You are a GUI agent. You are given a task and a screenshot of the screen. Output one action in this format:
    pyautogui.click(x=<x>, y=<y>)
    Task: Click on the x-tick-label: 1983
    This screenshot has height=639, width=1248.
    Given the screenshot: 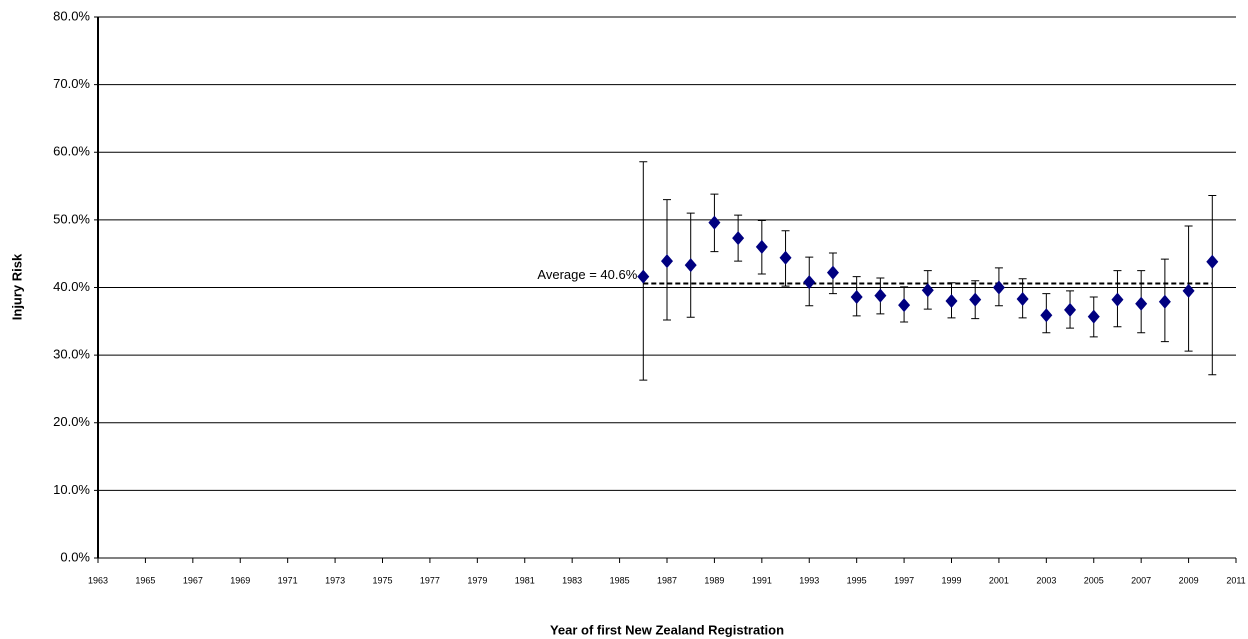 What is the action you would take?
    pyautogui.click(x=572, y=580)
    